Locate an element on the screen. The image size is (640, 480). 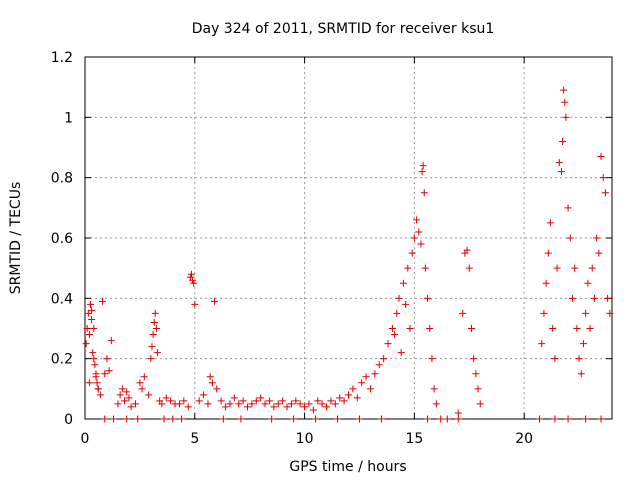
x-tick-label: 15 is located at coordinates (414, 439).